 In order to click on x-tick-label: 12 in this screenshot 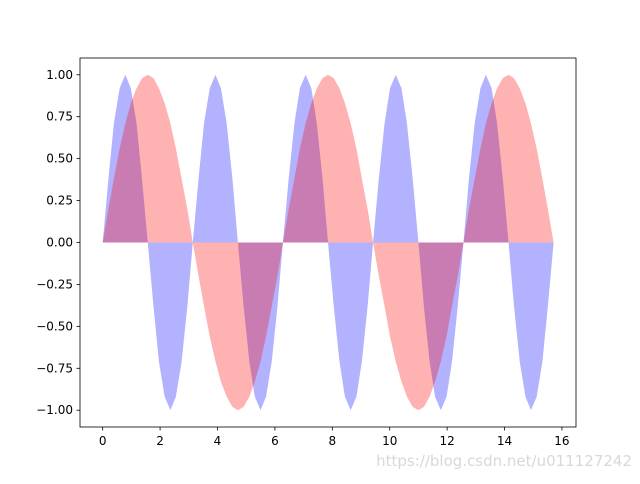, I will do `click(446, 441)`.